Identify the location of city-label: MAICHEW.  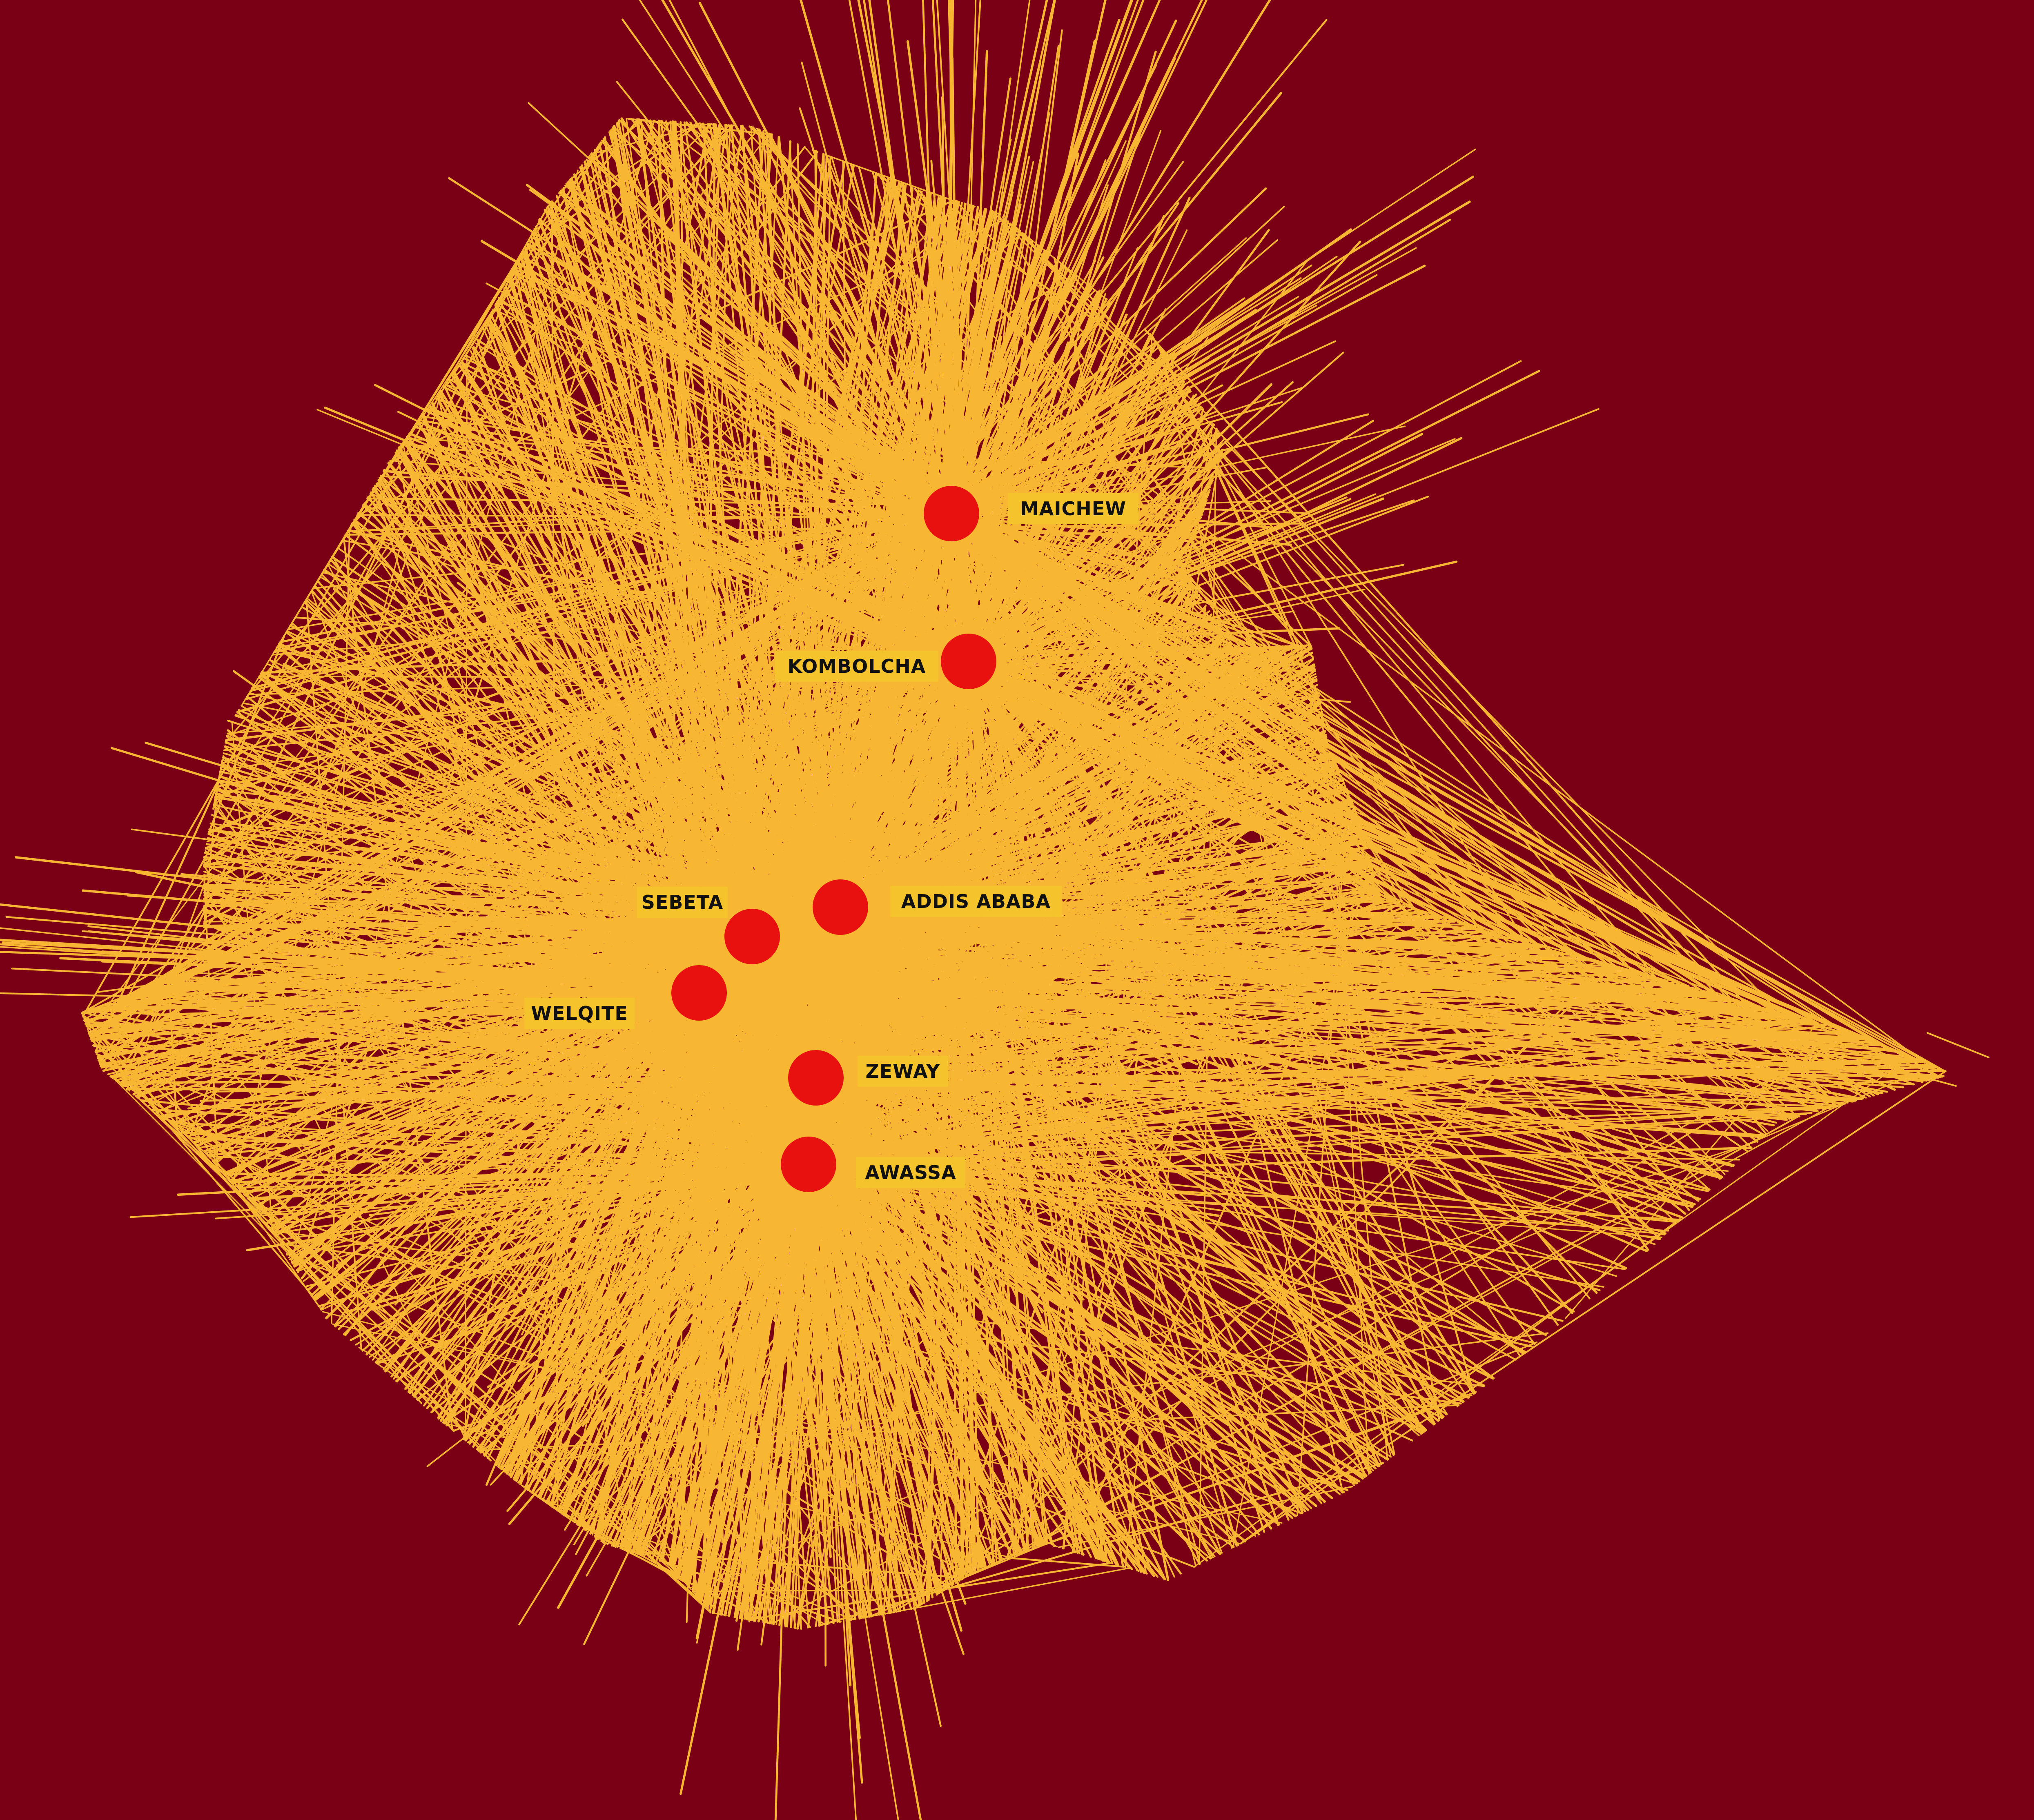
(1073, 509).